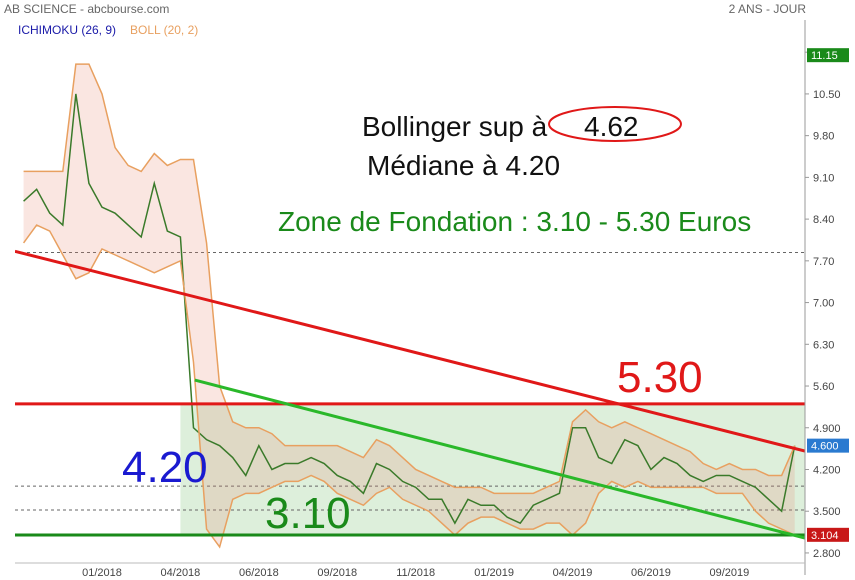  Describe the element at coordinates (102, 573) in the screenshot. I see `x-tick-label: 01/2018` at that location.